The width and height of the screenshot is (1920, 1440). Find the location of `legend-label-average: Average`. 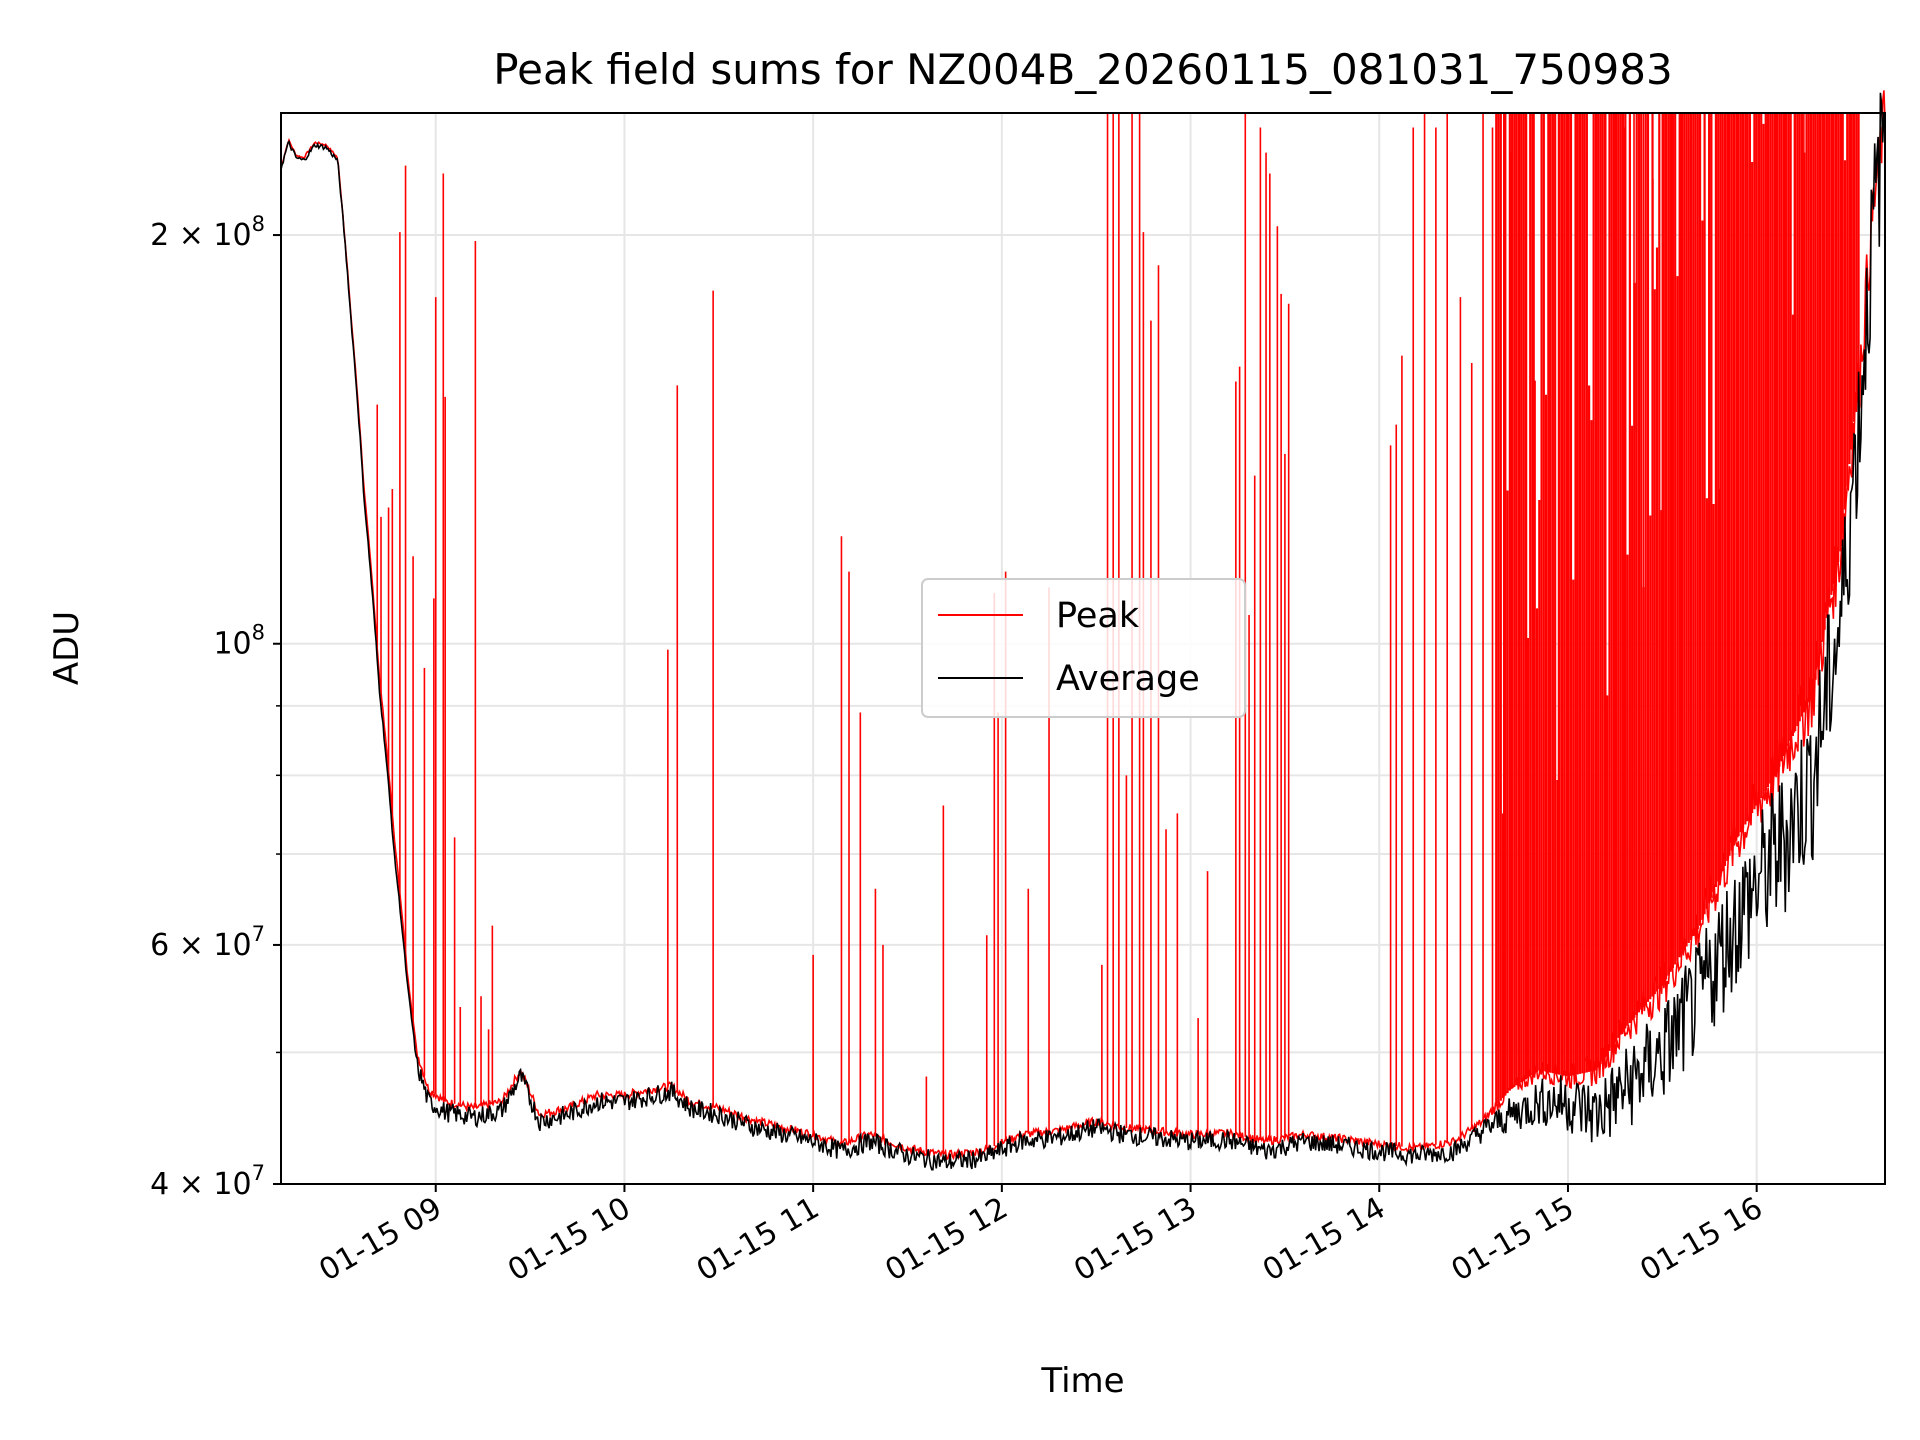

legend-label-average: Average is located at coordinates (1128, 679).